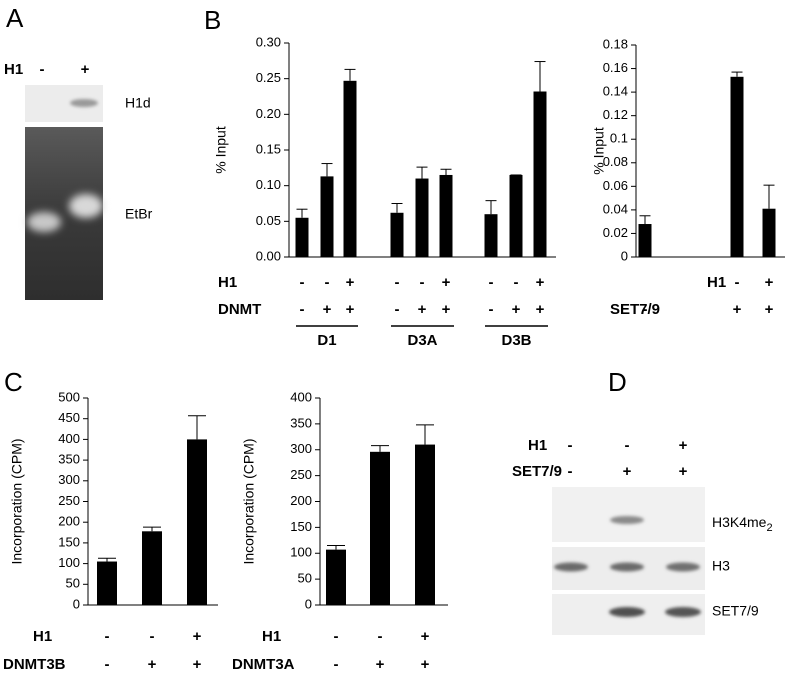 Image resolution: width=799 pixels, height=682 pixels. I want to click on panel-letter: B, so click(212, 20).